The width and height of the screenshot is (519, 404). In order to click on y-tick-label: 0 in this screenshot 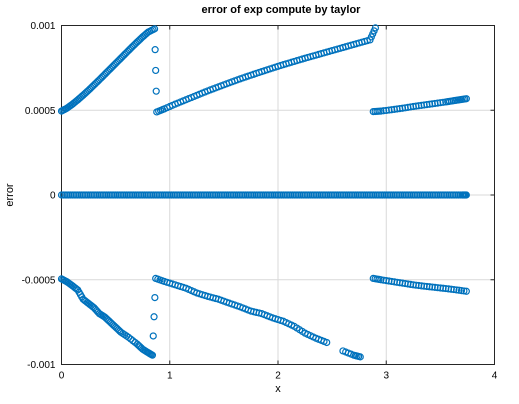, I will do `click(53, 196)`.